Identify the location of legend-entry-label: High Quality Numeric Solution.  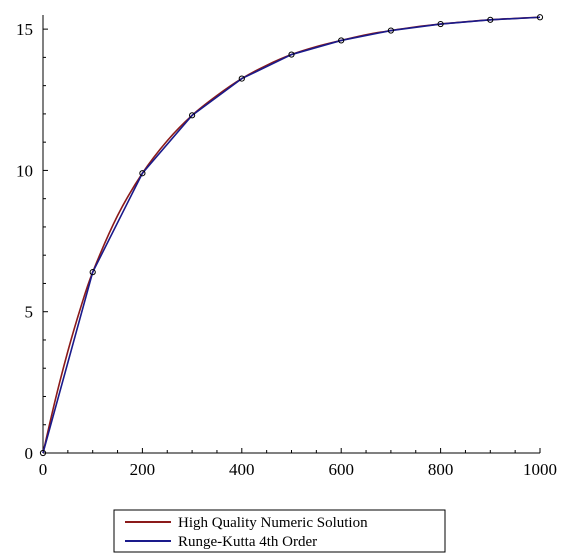
(273, 523).